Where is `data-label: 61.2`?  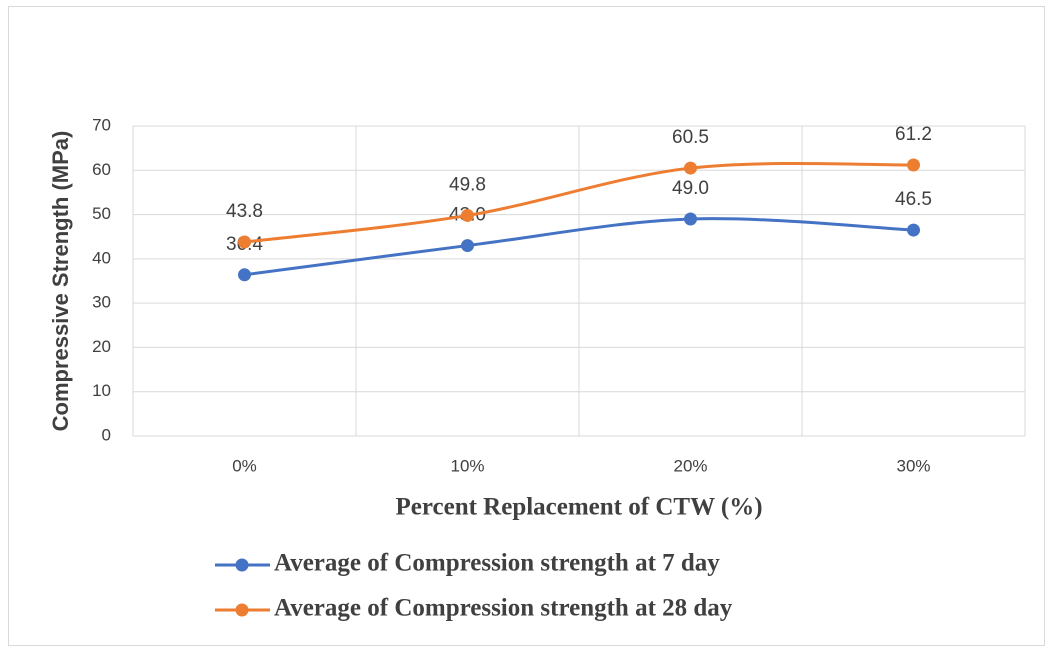
data-label: 61.2 is located at coordinates (913, 134).